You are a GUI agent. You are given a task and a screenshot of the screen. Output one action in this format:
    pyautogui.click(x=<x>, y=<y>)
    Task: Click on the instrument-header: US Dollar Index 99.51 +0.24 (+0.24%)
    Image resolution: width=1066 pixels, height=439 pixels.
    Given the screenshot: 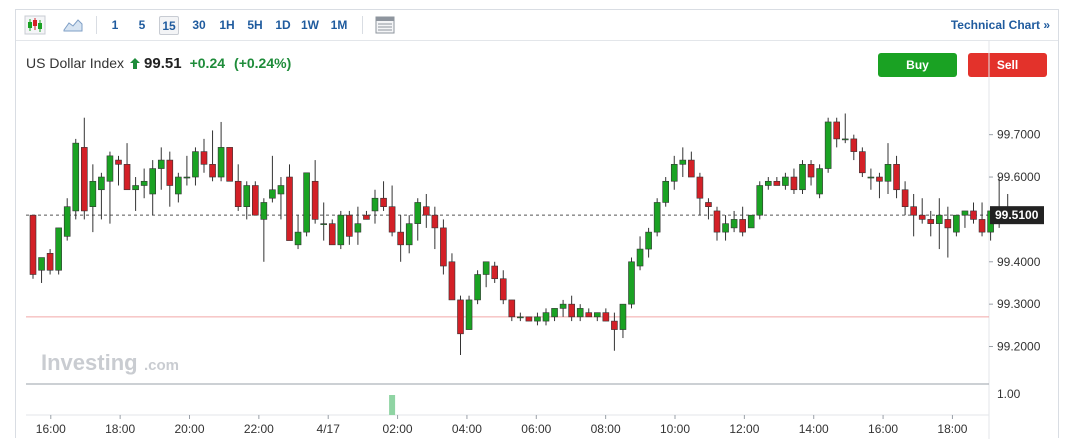 What is the action you would take?
    pyautogui.click(x=158, y=63)
    